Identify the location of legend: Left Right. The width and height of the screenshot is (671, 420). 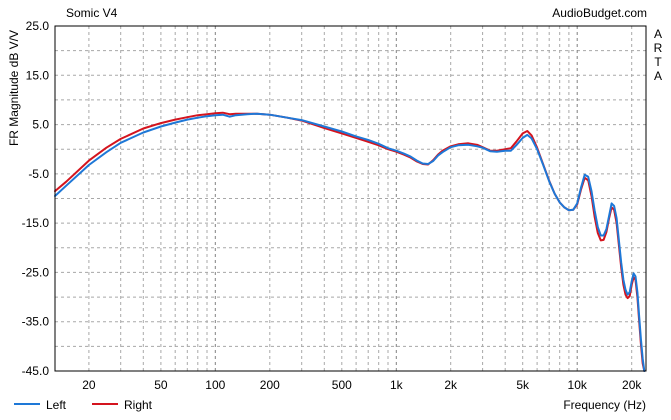
(83, 405).